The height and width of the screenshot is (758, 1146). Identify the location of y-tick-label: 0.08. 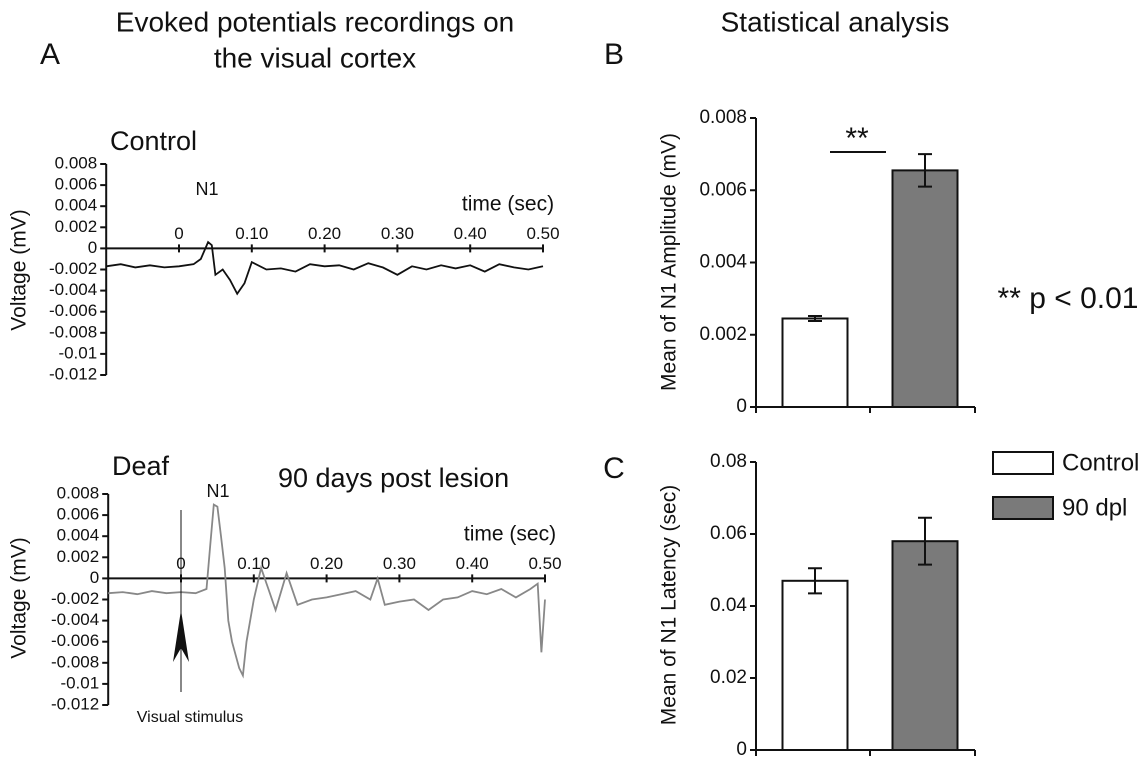
(728, 461).